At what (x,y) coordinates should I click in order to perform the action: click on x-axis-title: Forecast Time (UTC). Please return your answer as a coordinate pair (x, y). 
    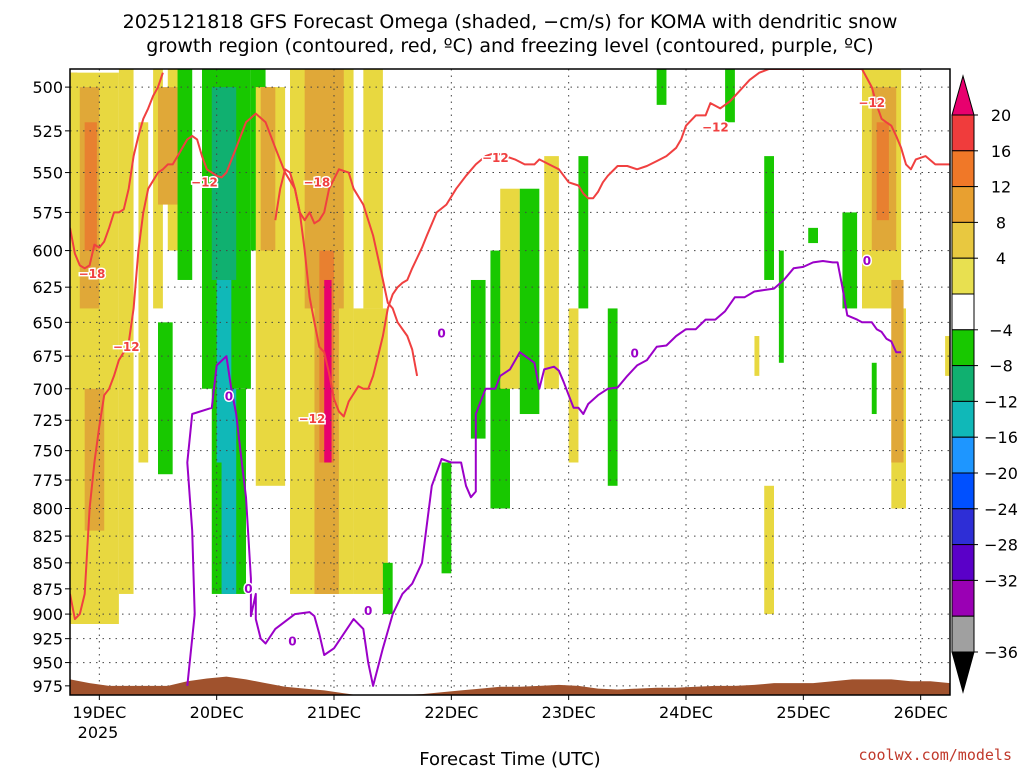
    Looking at the image, I should click on (509, 758).